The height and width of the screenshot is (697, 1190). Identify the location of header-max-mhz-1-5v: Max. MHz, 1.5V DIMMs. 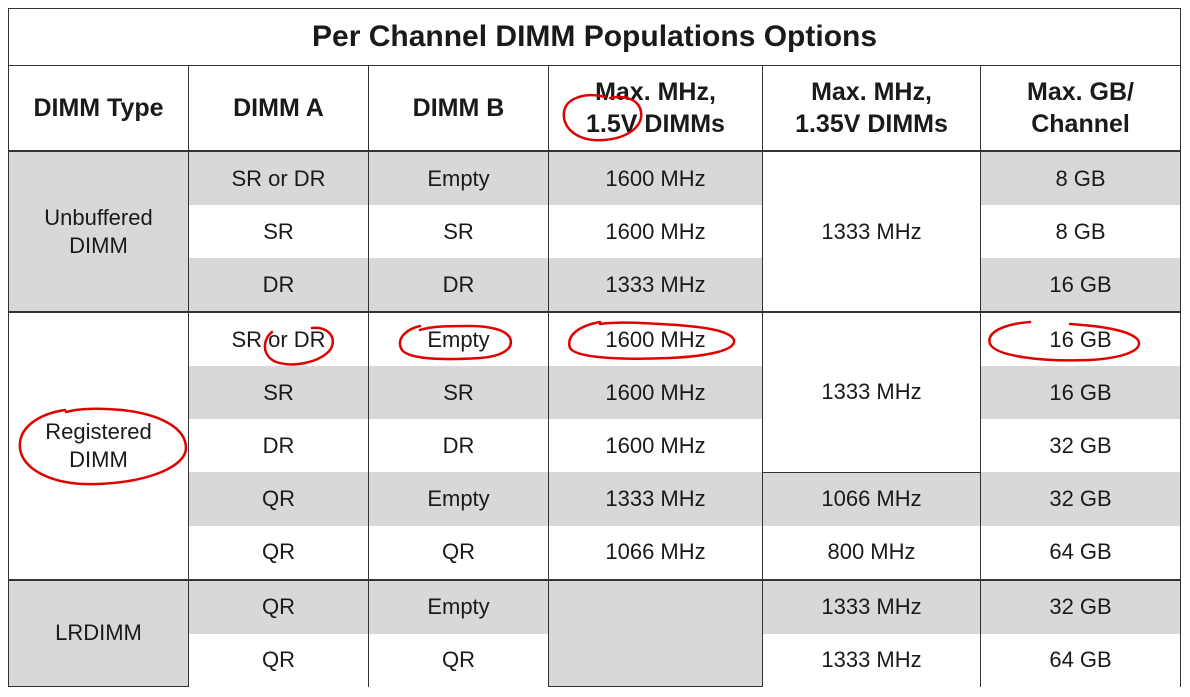
(655, 108).